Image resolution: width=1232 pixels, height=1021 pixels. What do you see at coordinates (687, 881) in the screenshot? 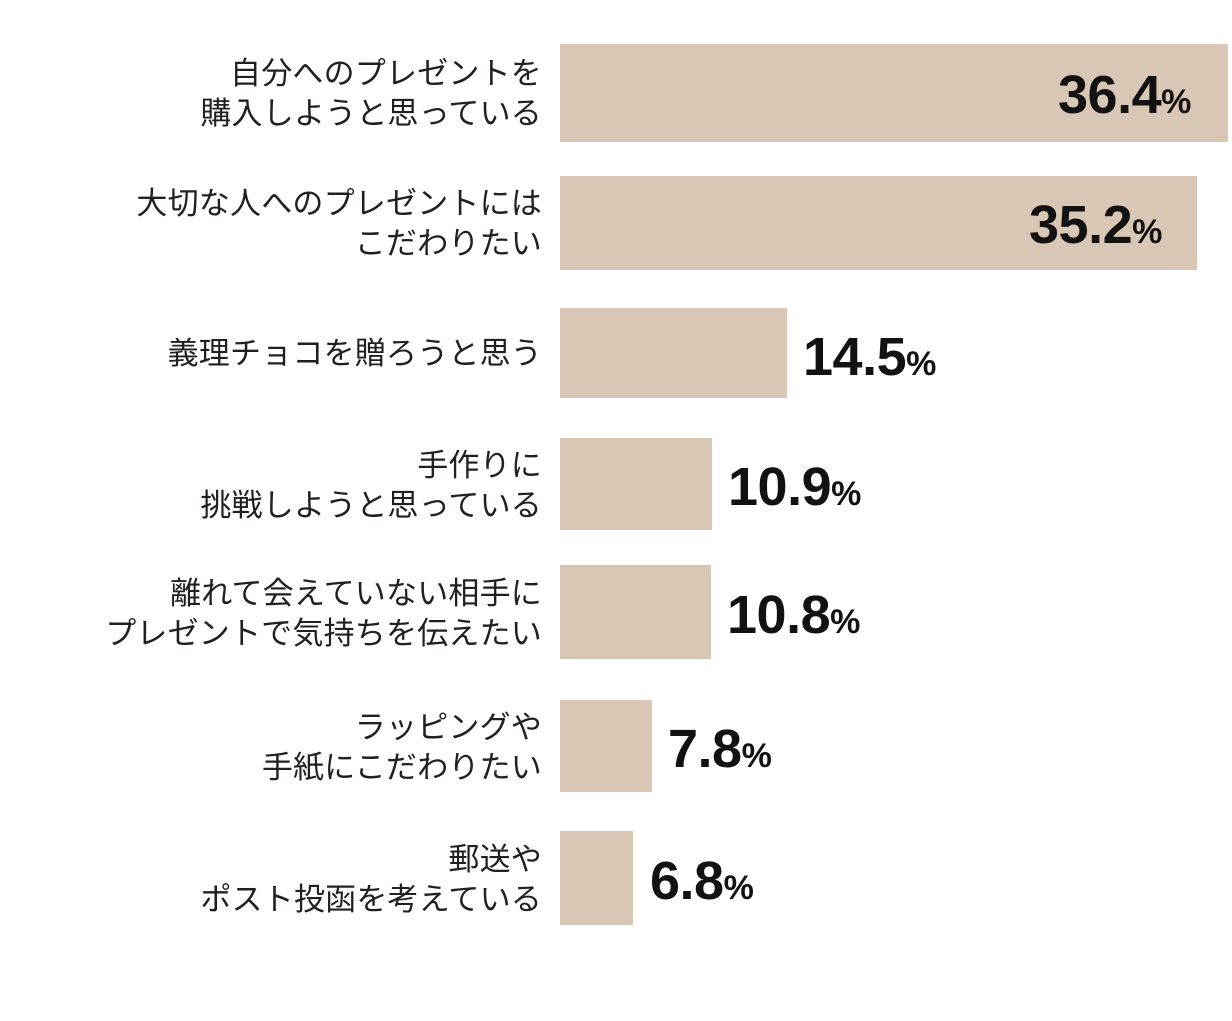
I see `bar-value-number: 6.8` at bounding box center [687, 881].